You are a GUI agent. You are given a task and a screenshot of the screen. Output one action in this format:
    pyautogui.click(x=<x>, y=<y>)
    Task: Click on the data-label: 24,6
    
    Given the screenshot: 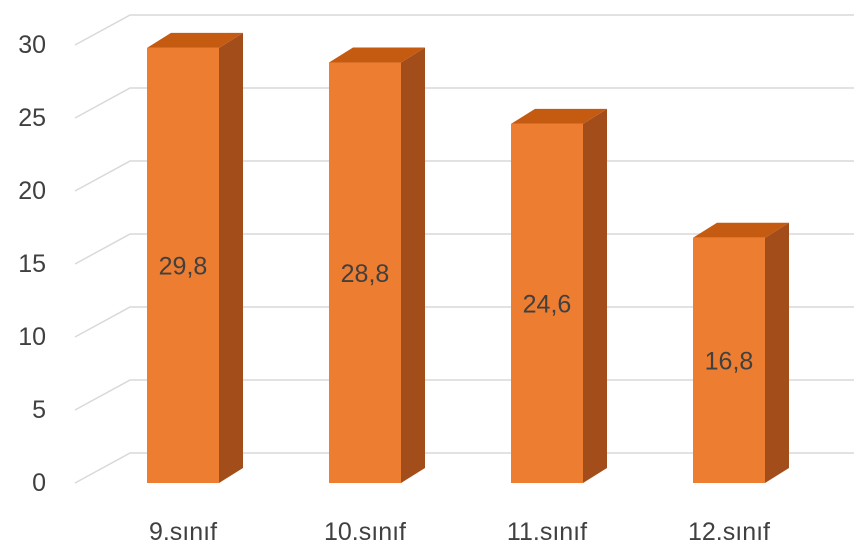 What is the action you would take?
    pyautogui.click(x=547, y=304)
    